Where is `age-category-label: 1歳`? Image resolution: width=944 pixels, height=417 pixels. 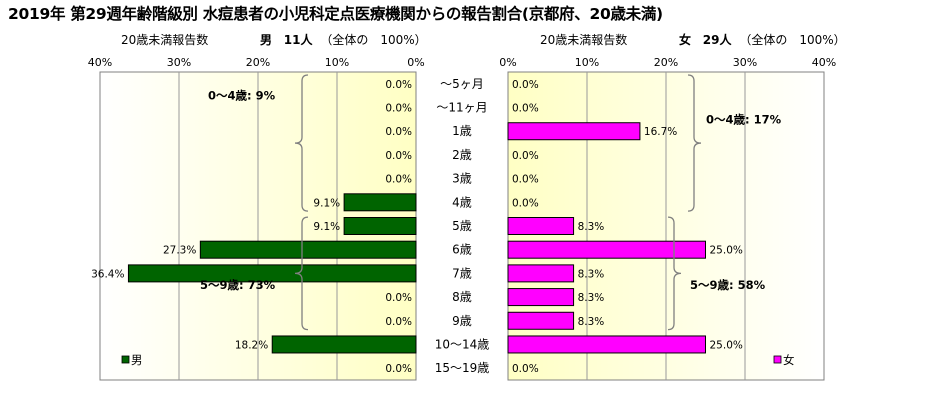 age-category-label: 1歳 is located at coordinates (462, 131).